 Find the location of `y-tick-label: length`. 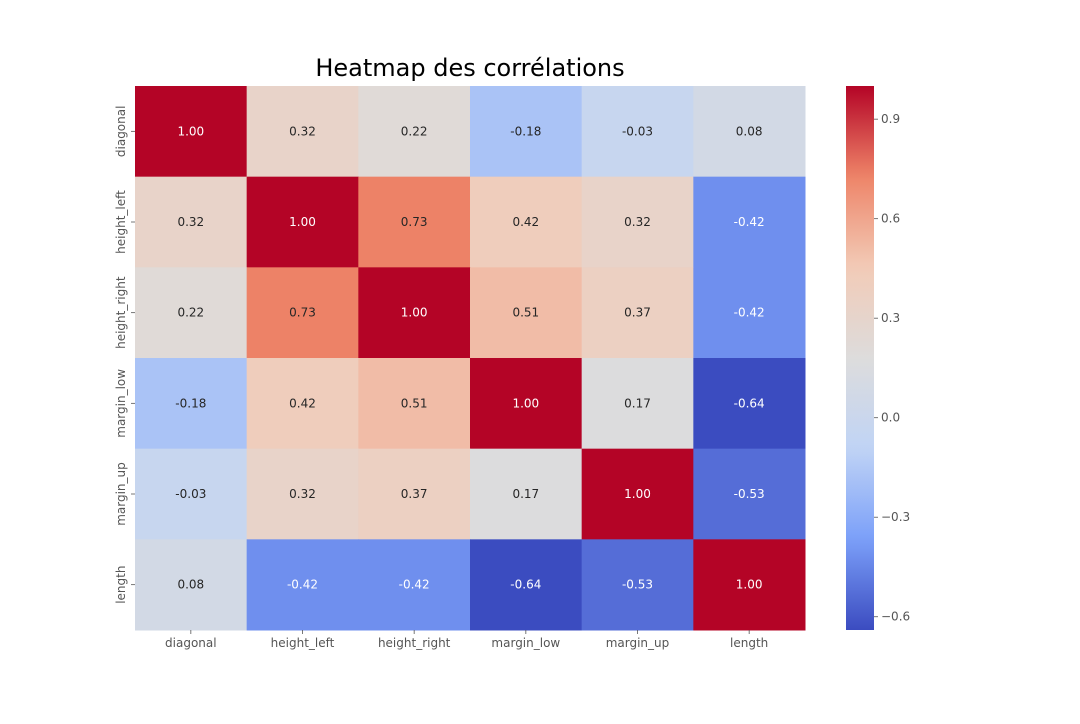

y-tick-label: length is located at coordinates (121, 585).